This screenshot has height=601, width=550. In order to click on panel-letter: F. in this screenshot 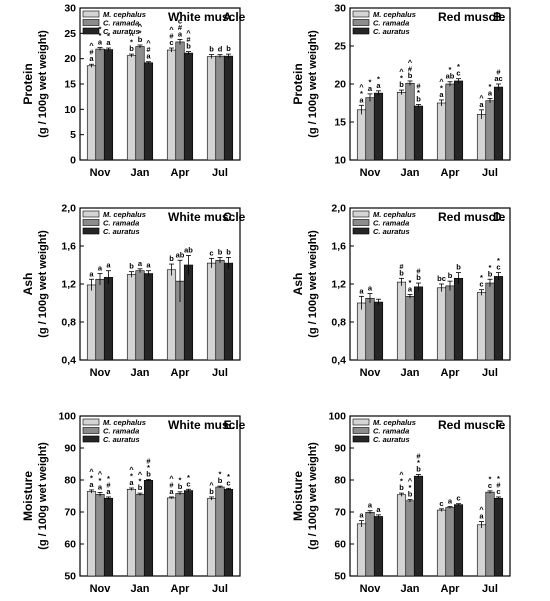, I will do `click(500, 425)`.